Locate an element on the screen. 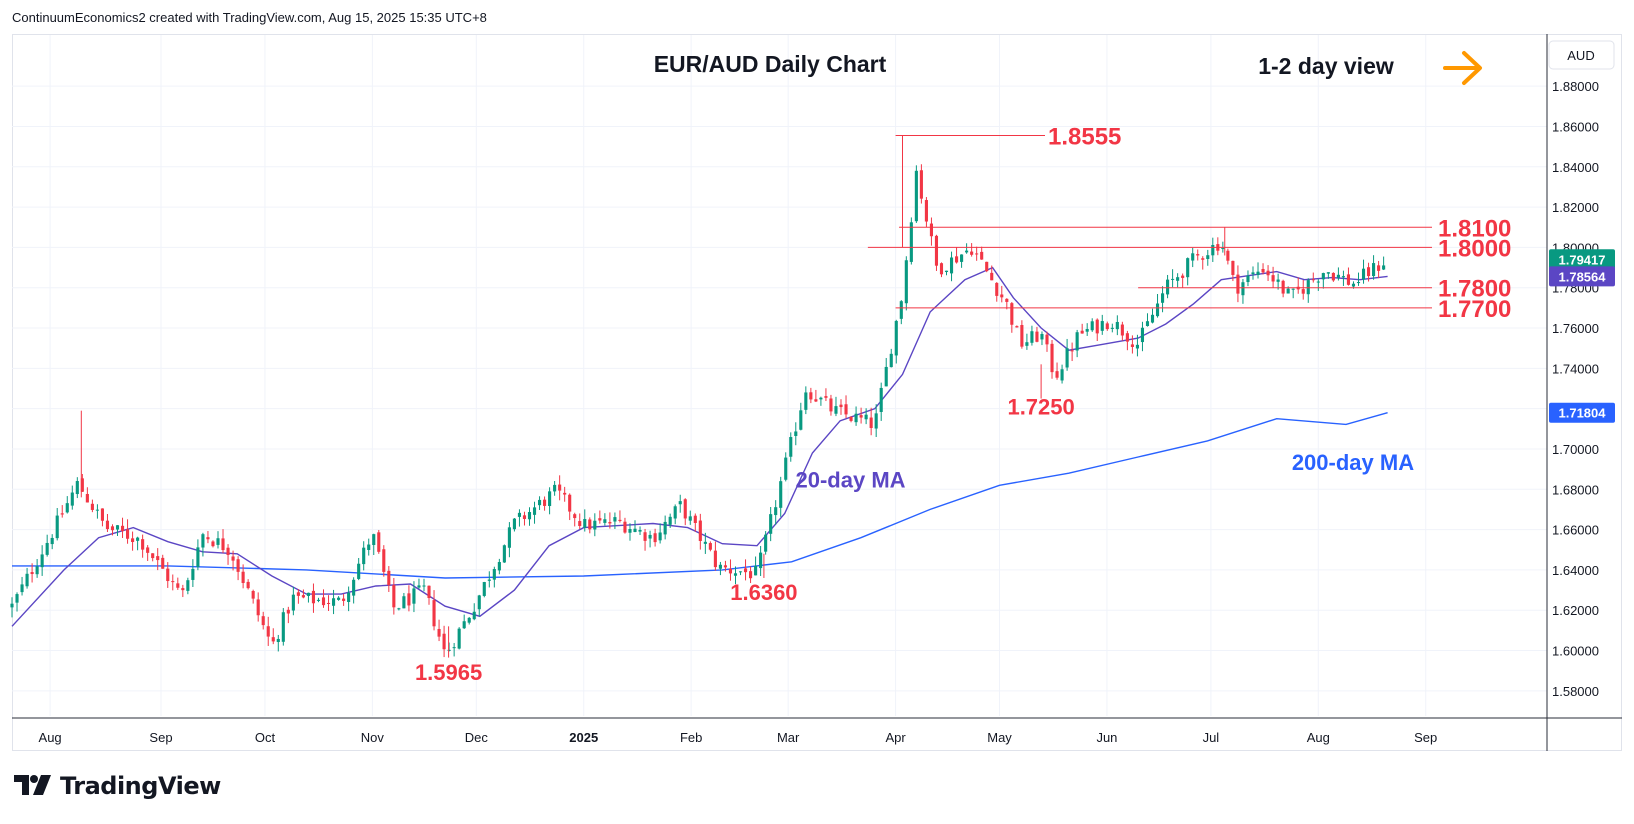  level-label: 1.8555 is located at coordinates (1084, 137).